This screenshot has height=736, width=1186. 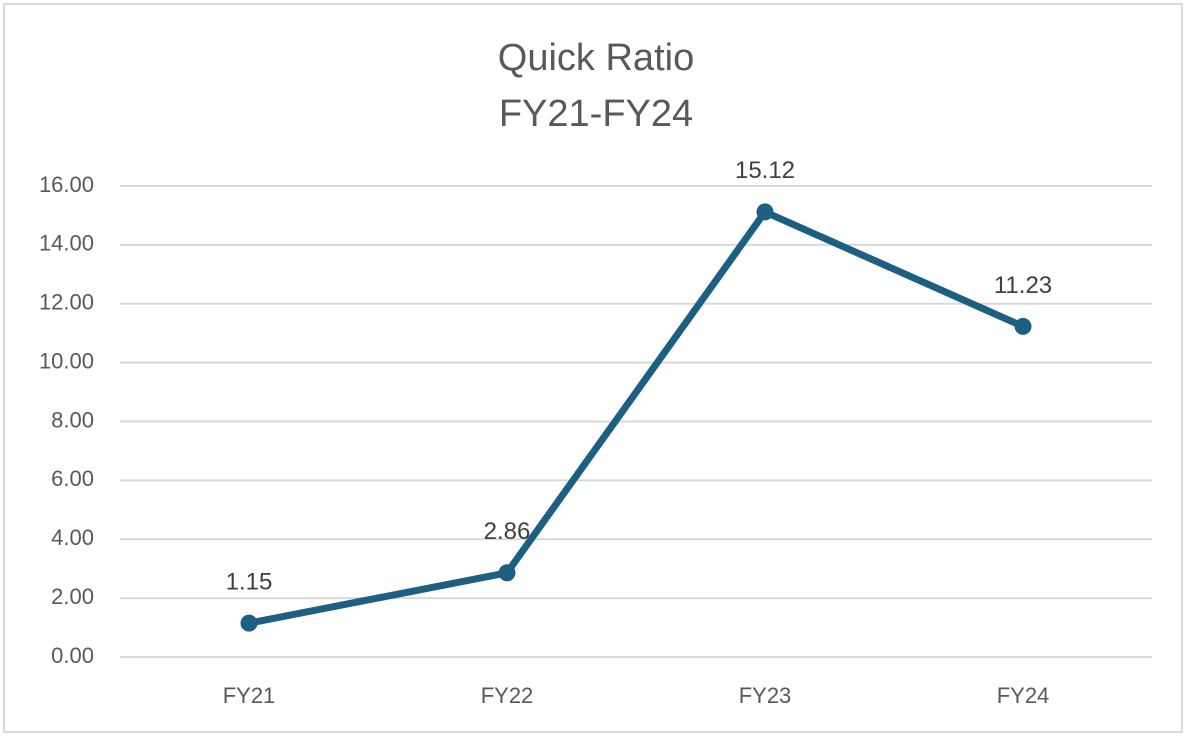 What do you see at coordinates (72, 537) in the screenshot?
I see `y-tick-label: 4.00` at bounding box center [72, 537].